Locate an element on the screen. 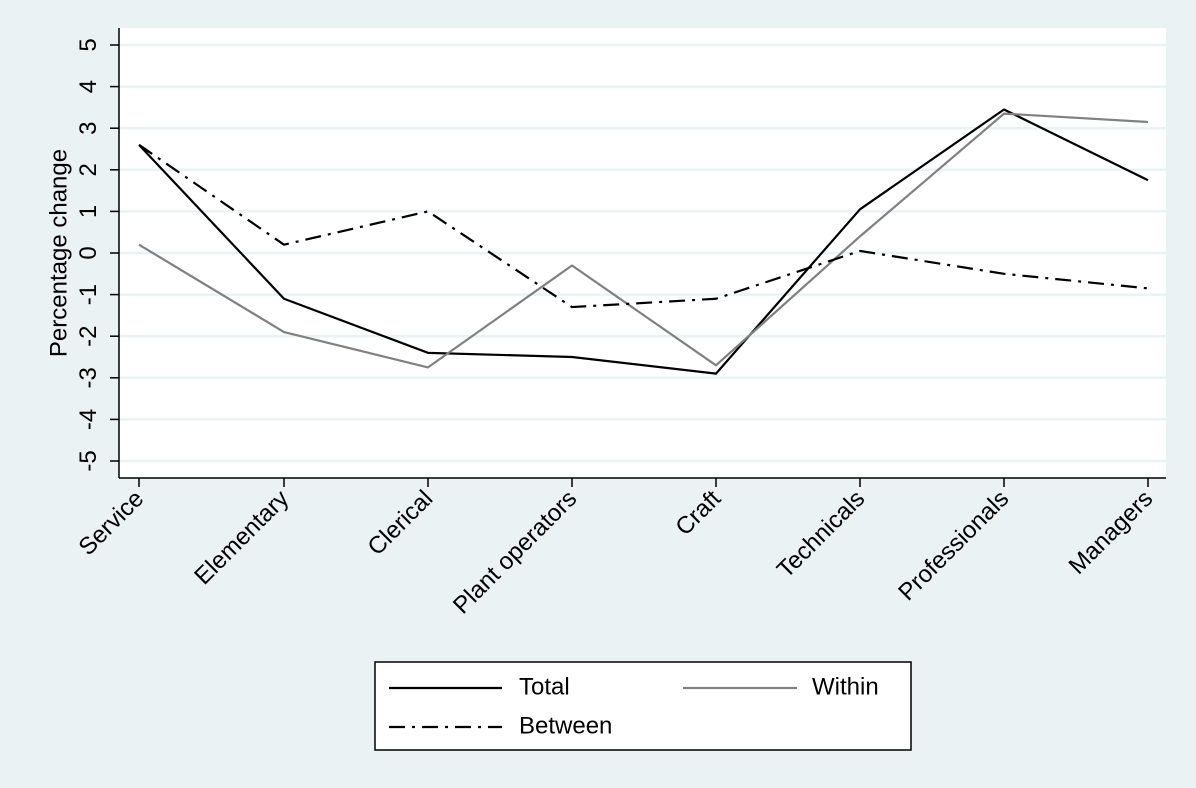  y-tick-label: 5 is located at coordinates (88, 44).